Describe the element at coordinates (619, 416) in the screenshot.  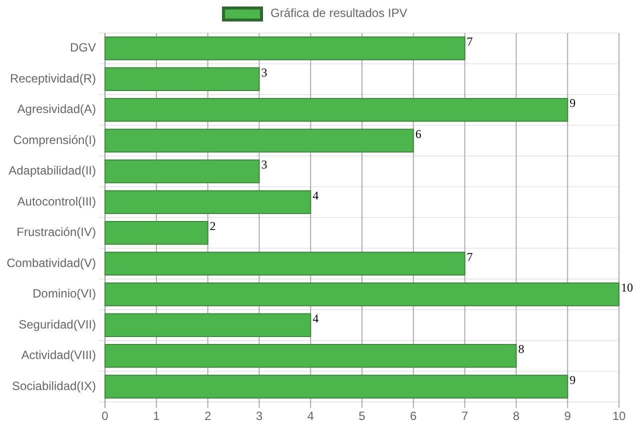
I see `x-tick-label: 10` at that location.